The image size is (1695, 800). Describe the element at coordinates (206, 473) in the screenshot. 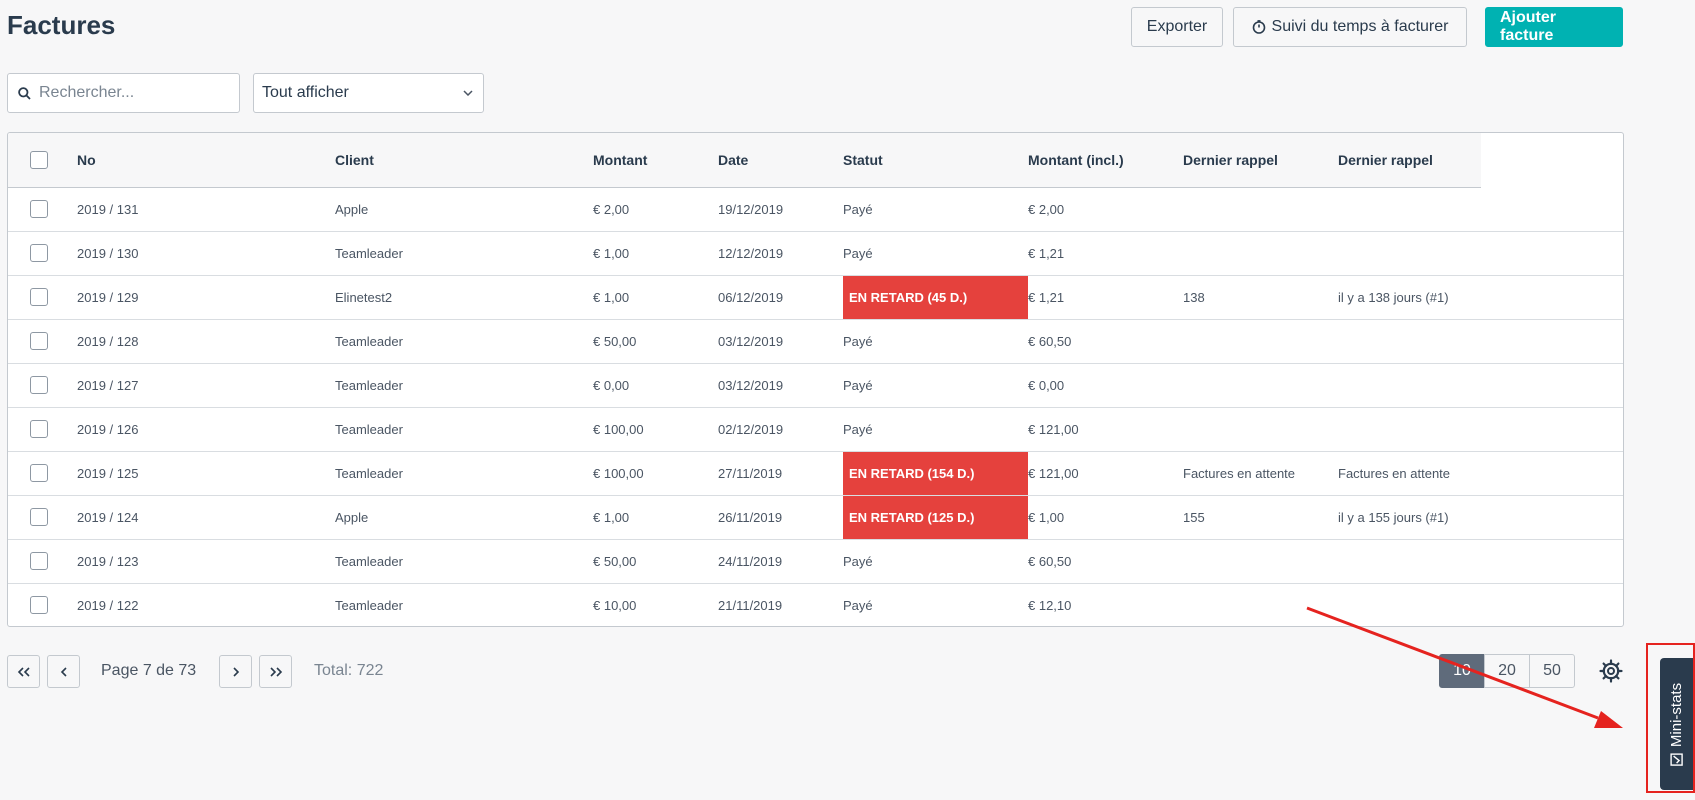

I see `cell-no: 2019 / 125` at that location.